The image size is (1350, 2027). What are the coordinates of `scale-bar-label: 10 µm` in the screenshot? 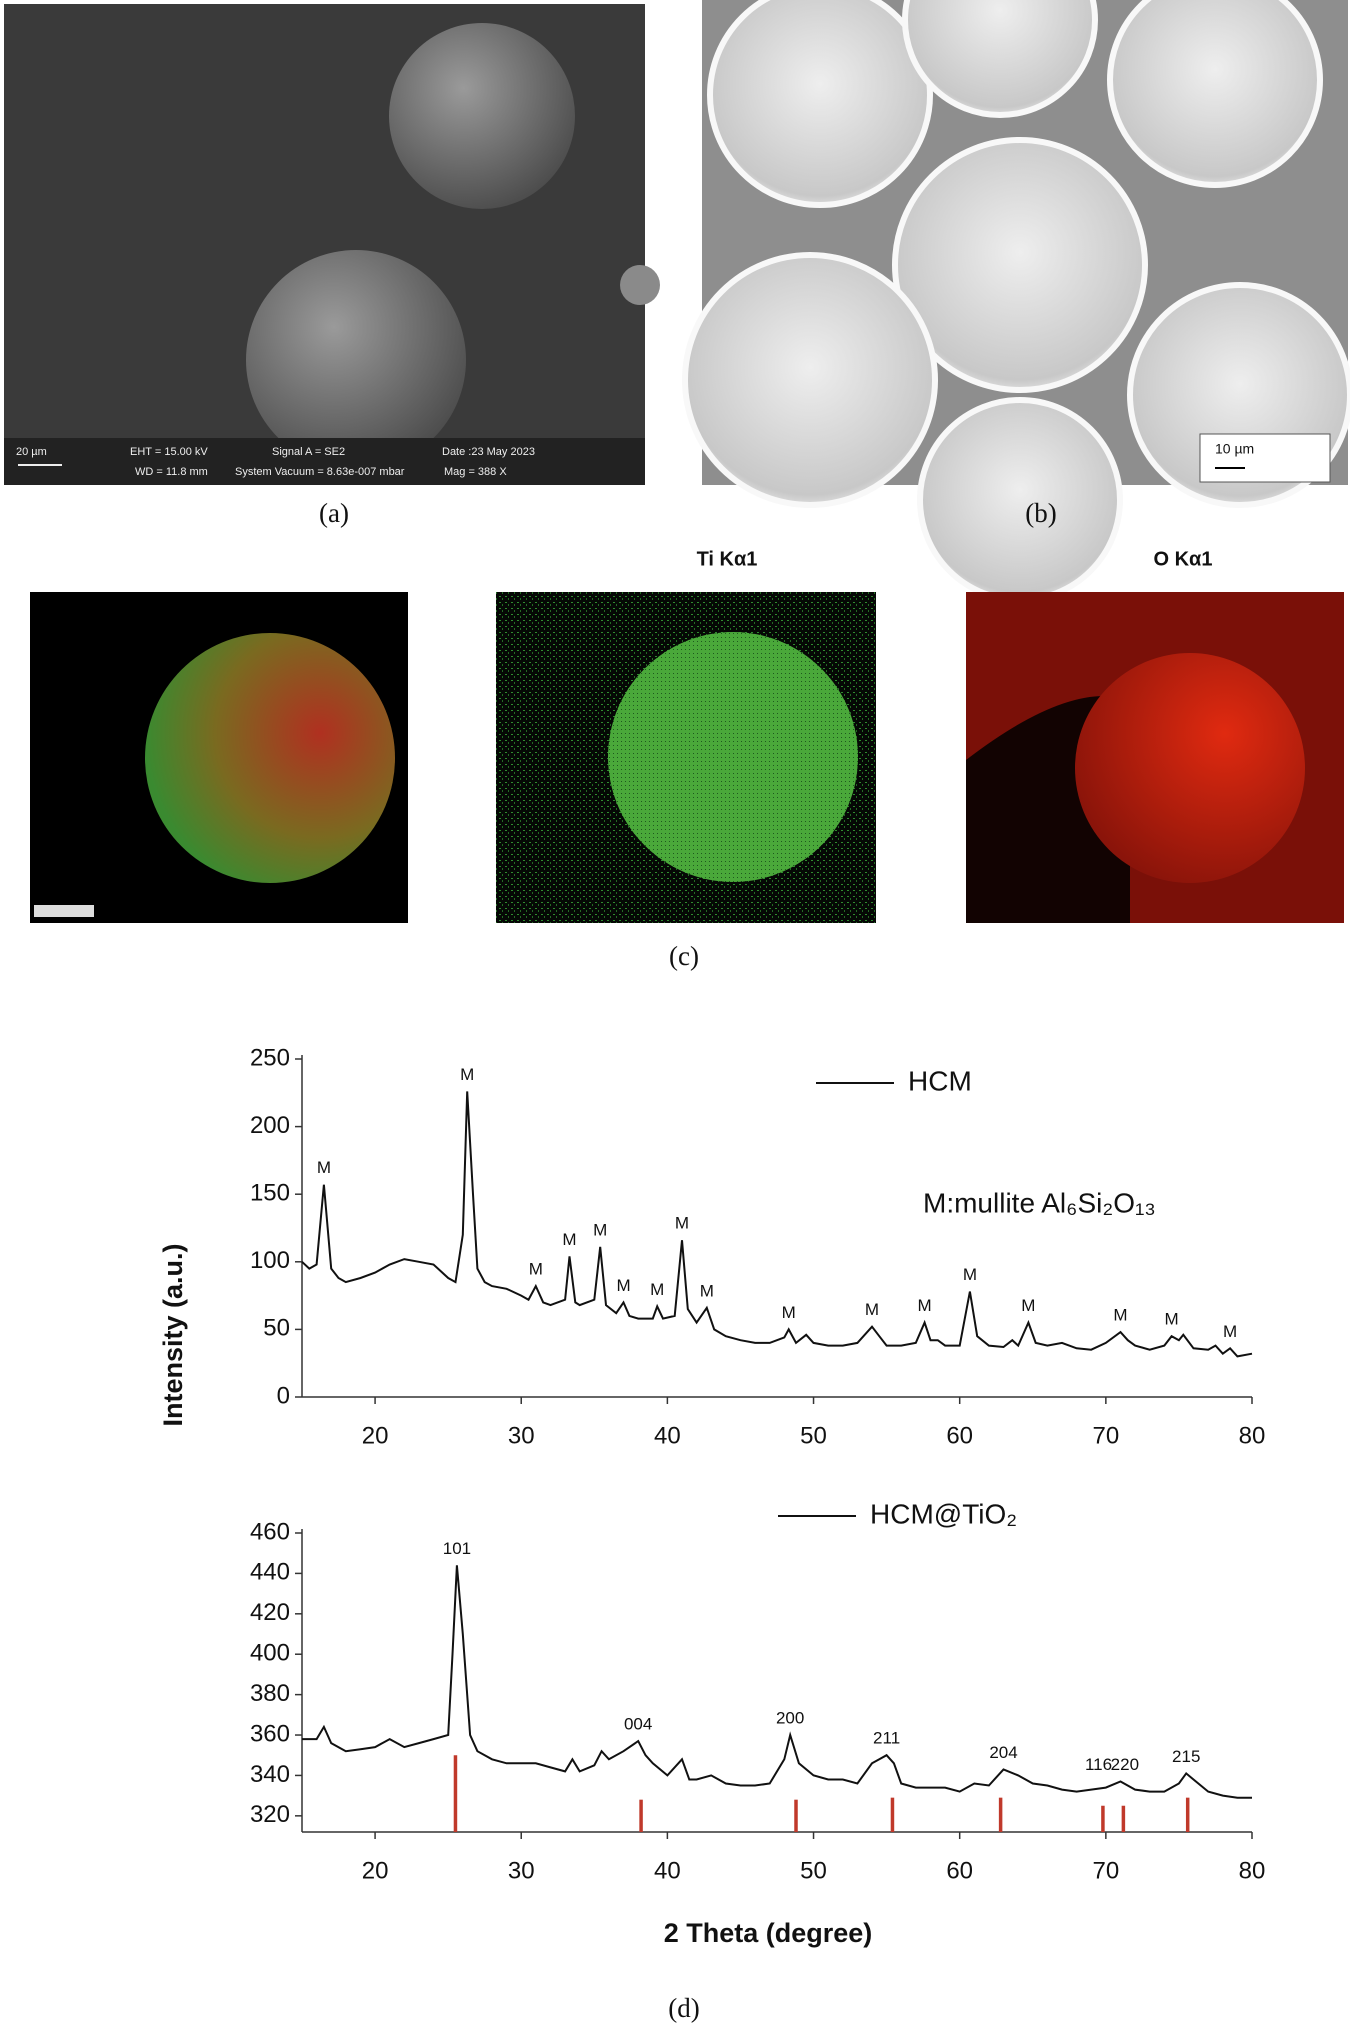 It's located at (1234, 449).